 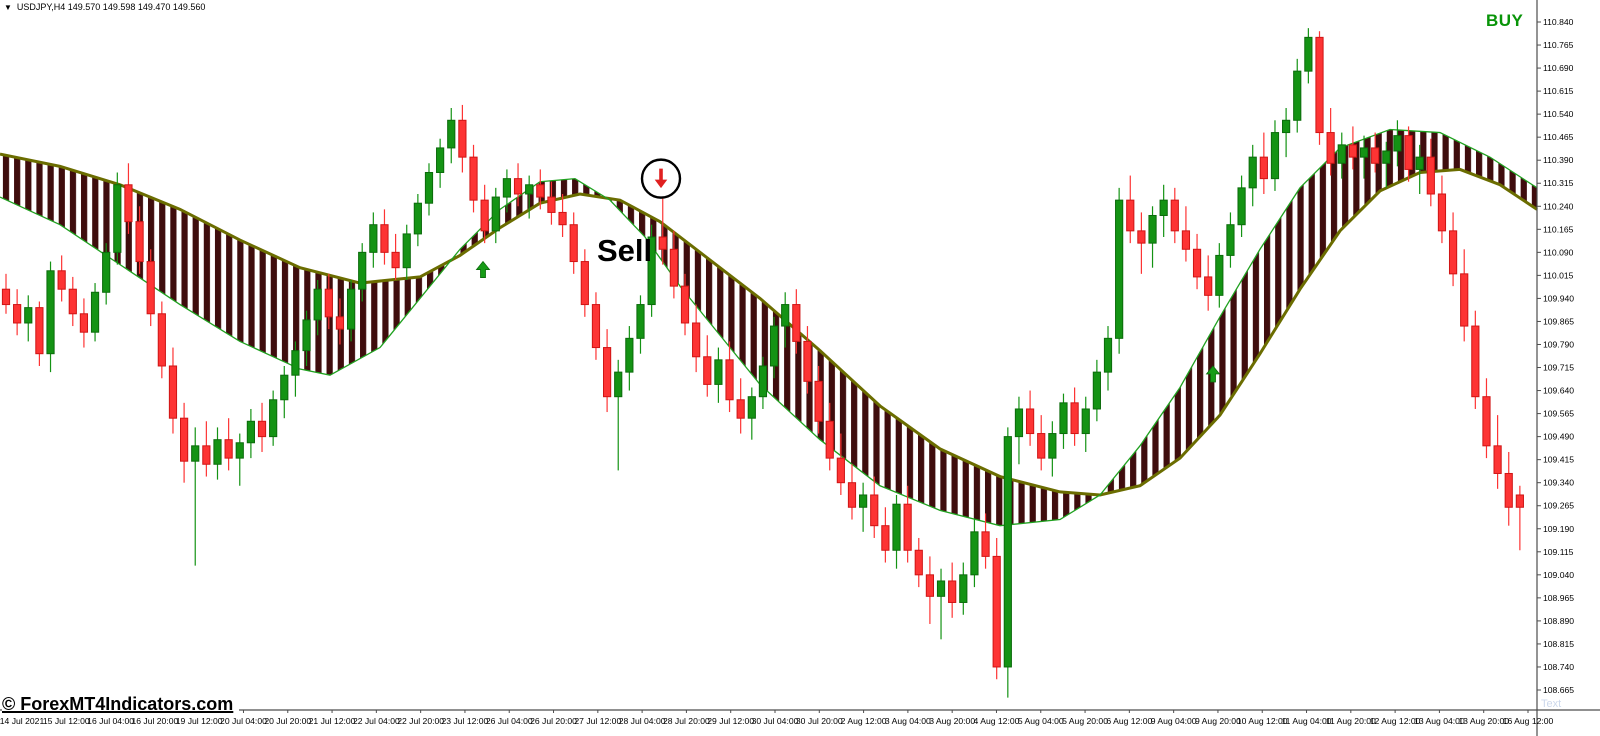 What do you see at coordinates (1129, 721) in the screenshot?
I see `time-axis-label: 6 Aug 12:00` at bounding box center [1129, 721].